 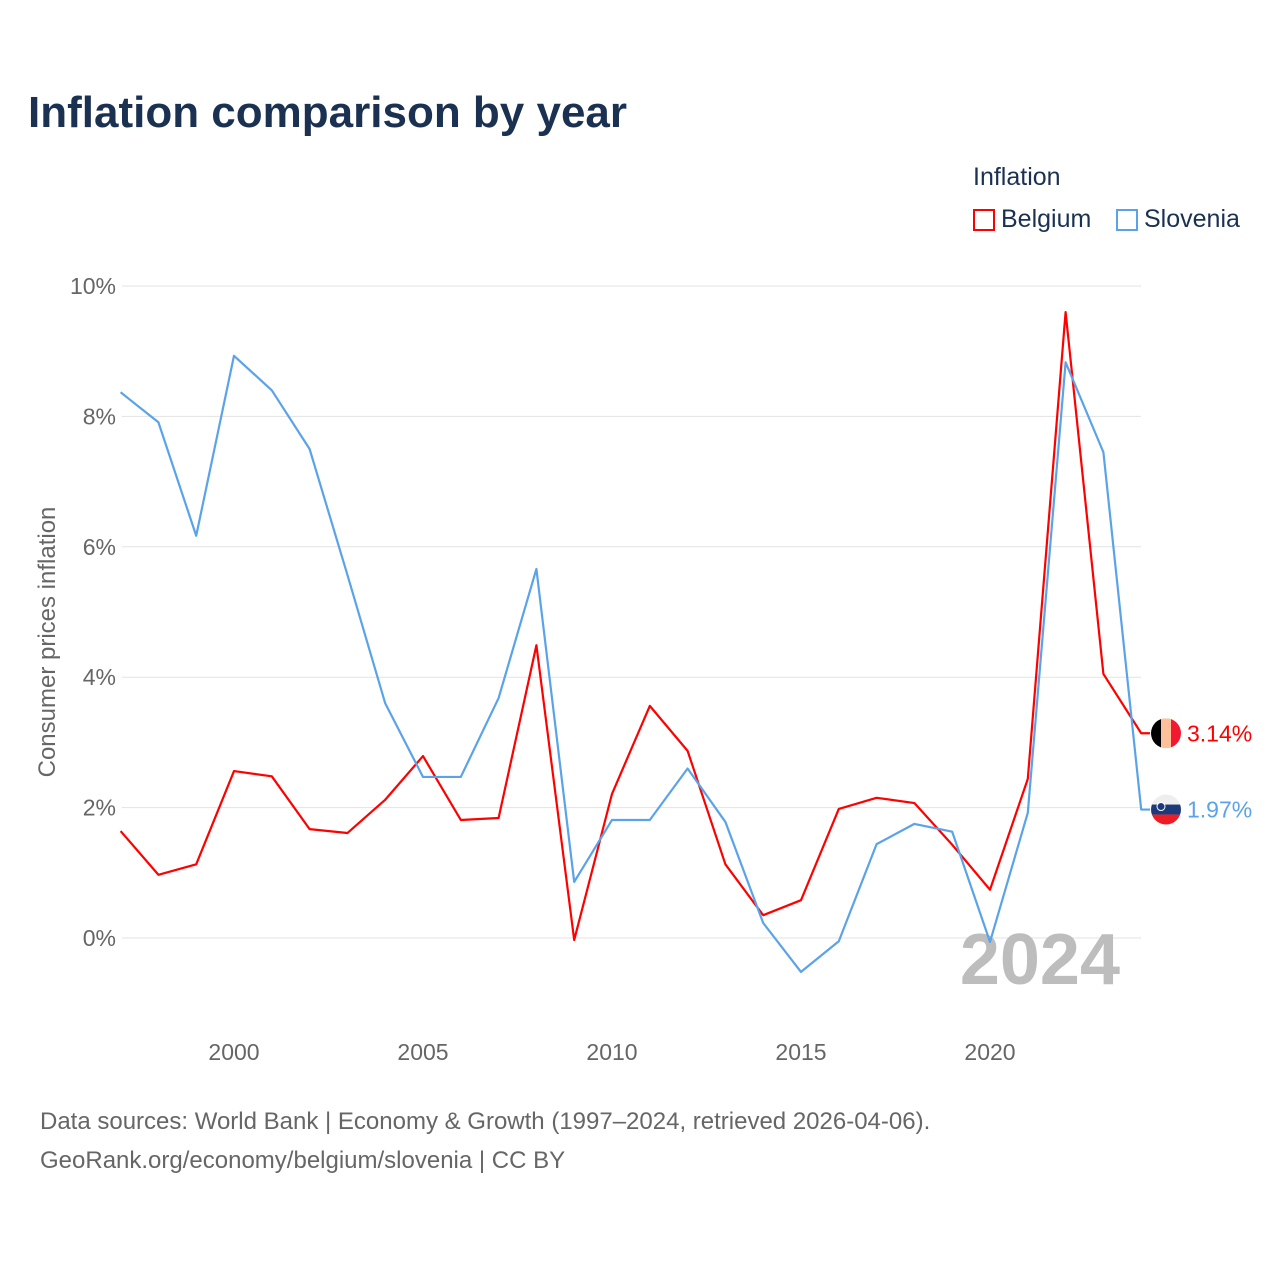 What do you see at coordinates (1040, 960) in the screenshot?
I see `year-annotation: 2024` at bounding box center [1040, 960].